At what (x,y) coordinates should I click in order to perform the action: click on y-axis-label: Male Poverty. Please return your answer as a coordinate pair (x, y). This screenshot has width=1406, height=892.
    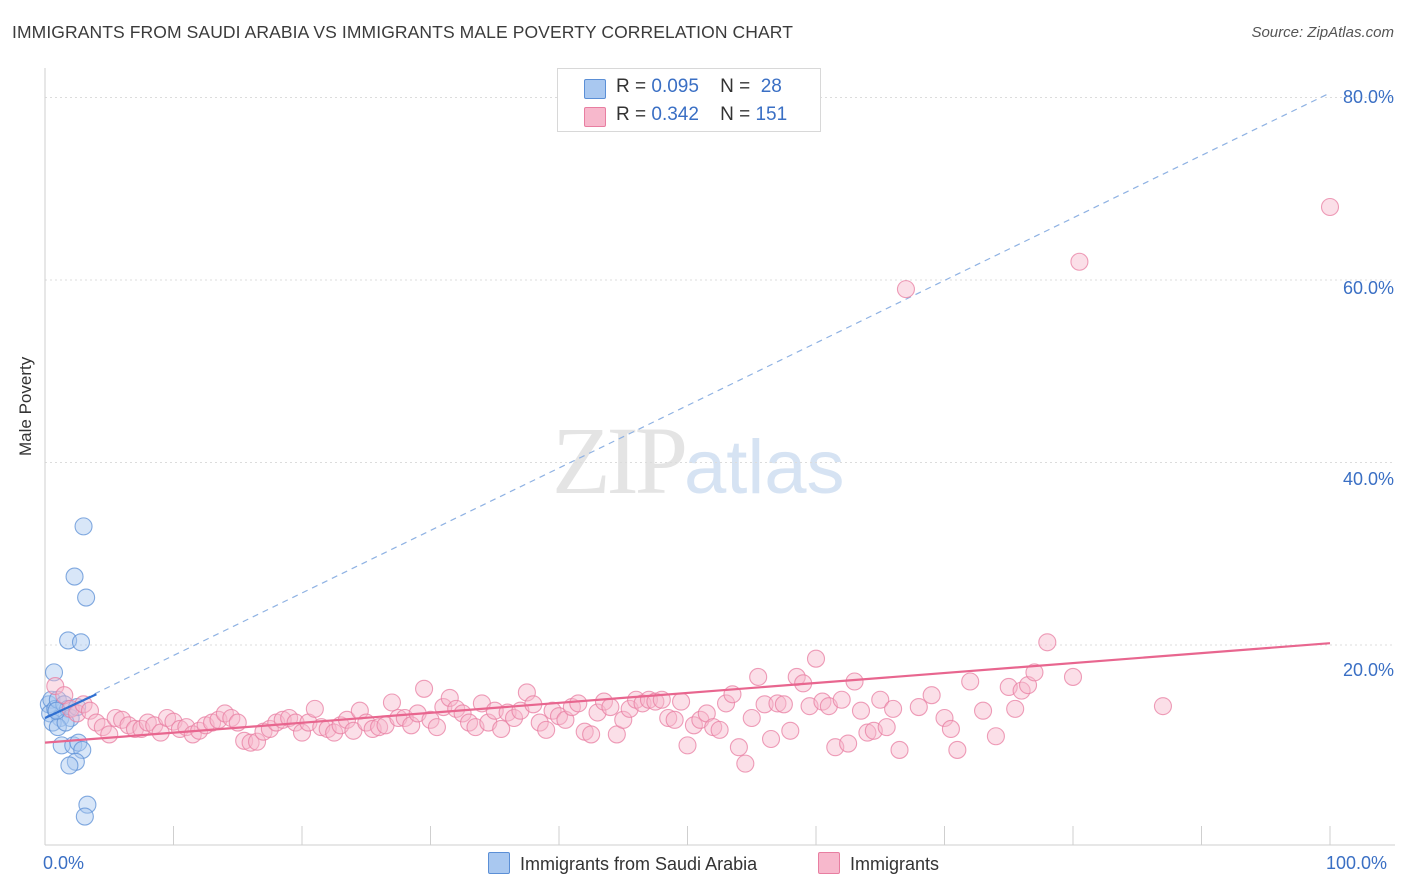
    Looking at the image, I should click on (25, 406).